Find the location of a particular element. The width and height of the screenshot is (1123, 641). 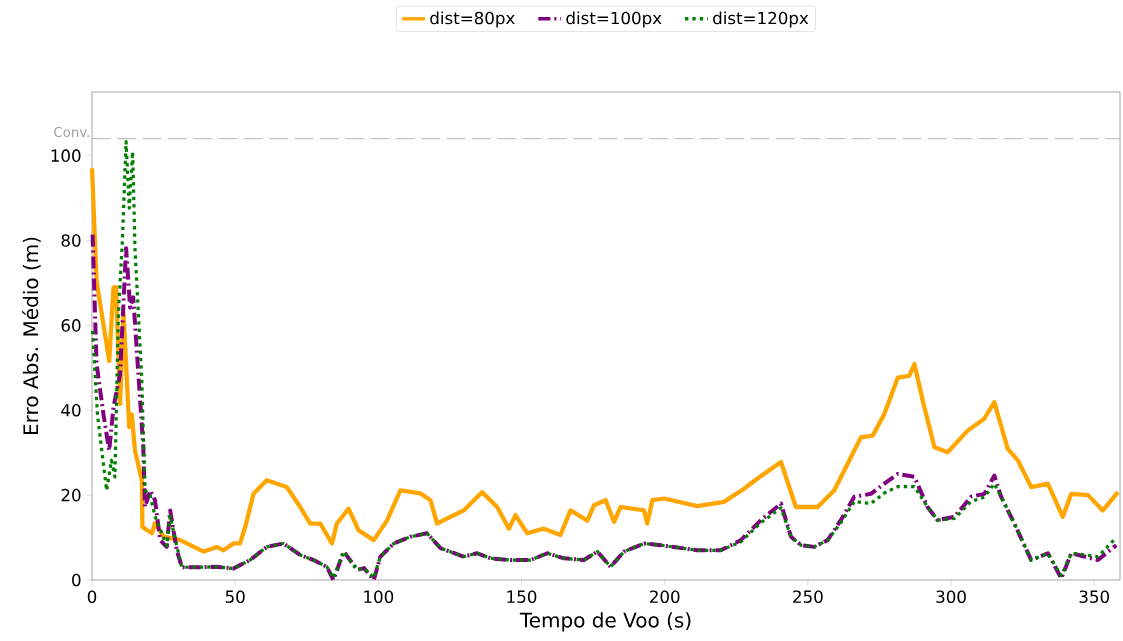

x-tick-label: 300 is located at coordinates (951, 596).